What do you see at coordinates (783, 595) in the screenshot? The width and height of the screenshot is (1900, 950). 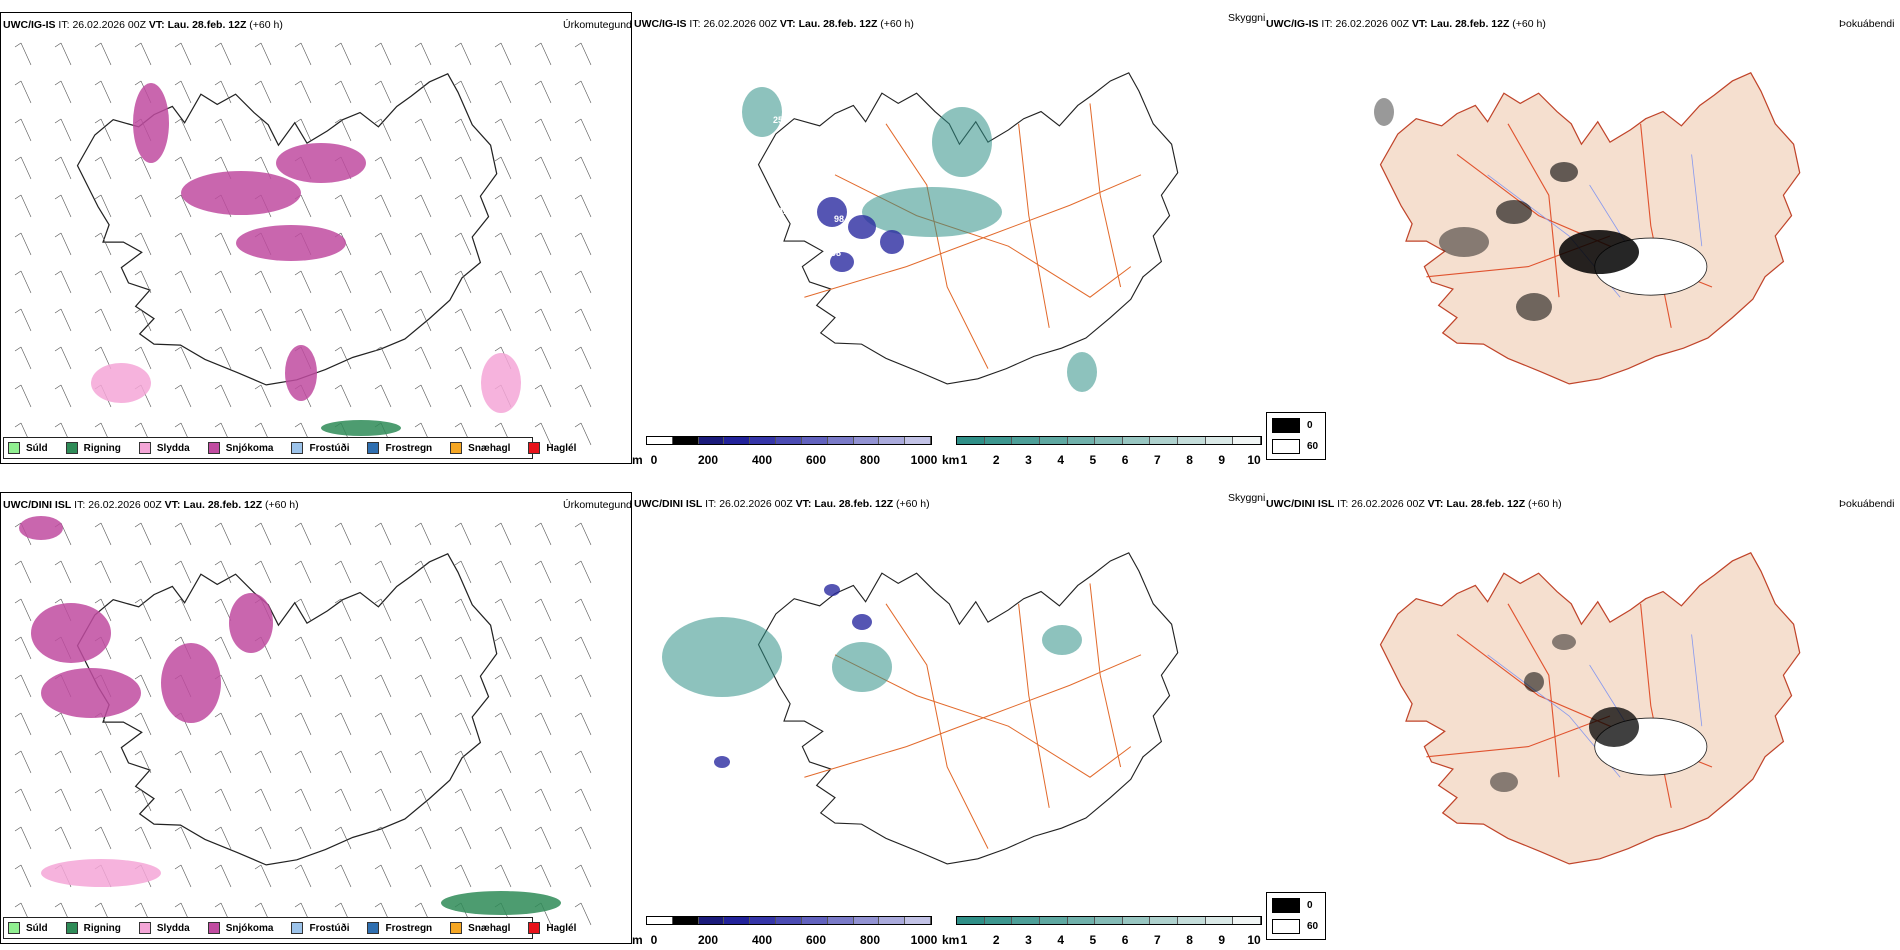 I see `cloud-base-label: 39` at bounding box center [783, 595].